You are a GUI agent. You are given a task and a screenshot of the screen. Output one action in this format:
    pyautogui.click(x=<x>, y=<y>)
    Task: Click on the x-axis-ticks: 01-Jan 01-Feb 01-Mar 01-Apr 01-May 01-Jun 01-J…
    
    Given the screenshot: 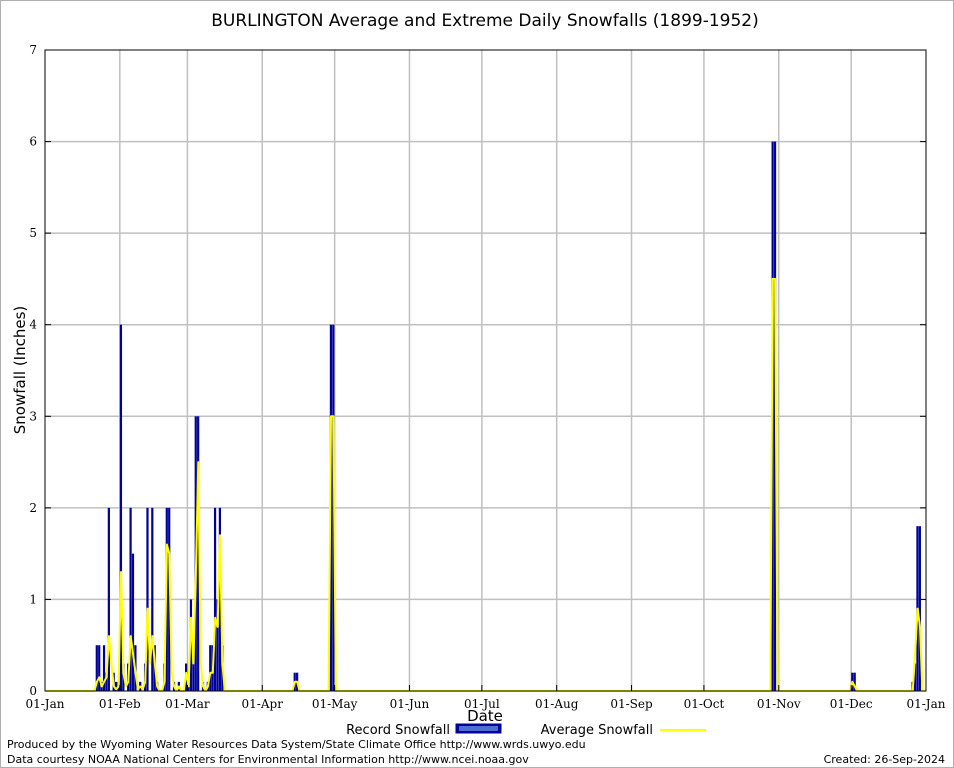 What is the action you would take?
    pyautogui.click(x=485, y=698)
    